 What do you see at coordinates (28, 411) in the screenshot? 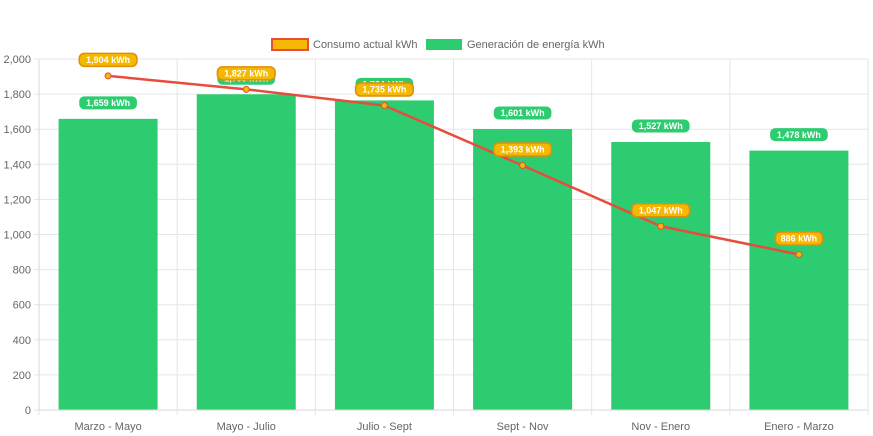
I see `y-tick-label: 0` at bounding box center [28, 411].